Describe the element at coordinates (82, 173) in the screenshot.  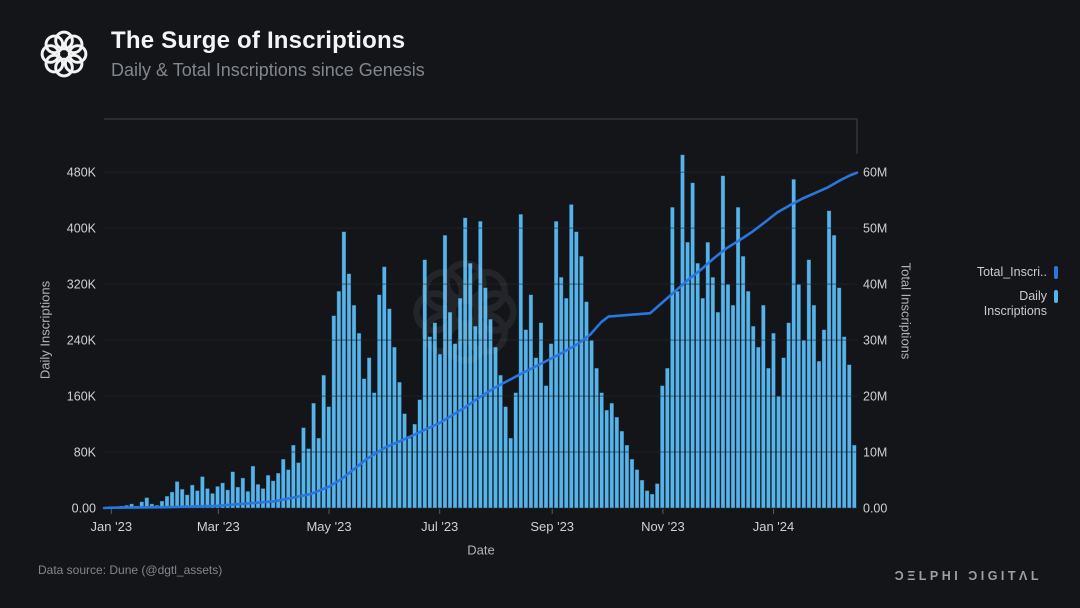
I see `y-left-tick-label: 480K` at that location.